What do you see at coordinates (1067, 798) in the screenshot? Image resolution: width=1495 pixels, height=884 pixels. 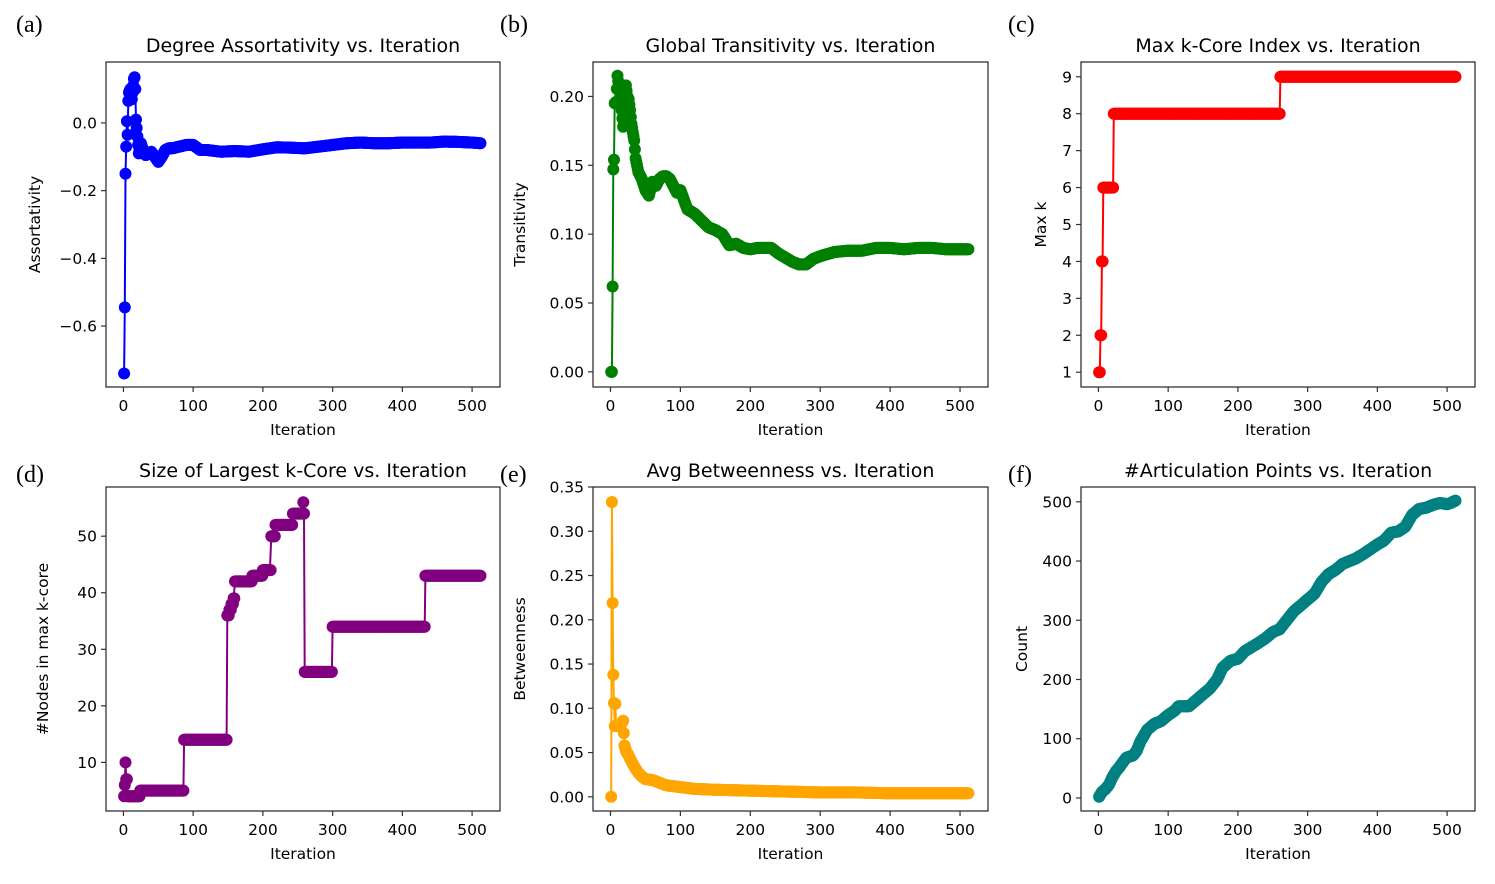 I see `y-tick-label: 0` at bounding box center [1067, 798].